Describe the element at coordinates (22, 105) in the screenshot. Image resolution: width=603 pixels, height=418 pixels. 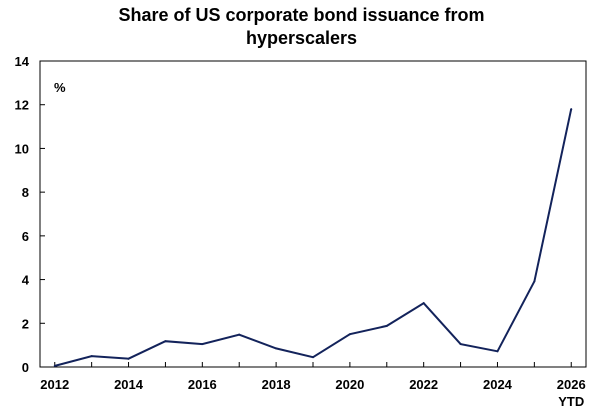
I see `y-tick-label: 12` at that location.